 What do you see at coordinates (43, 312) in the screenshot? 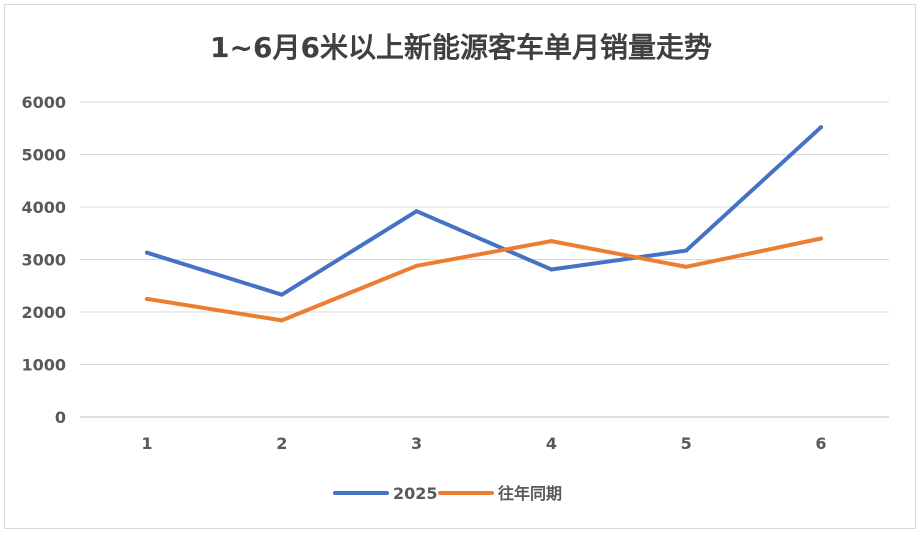
I see `y-tick-label: 2000` at bounding box center [43, 312].